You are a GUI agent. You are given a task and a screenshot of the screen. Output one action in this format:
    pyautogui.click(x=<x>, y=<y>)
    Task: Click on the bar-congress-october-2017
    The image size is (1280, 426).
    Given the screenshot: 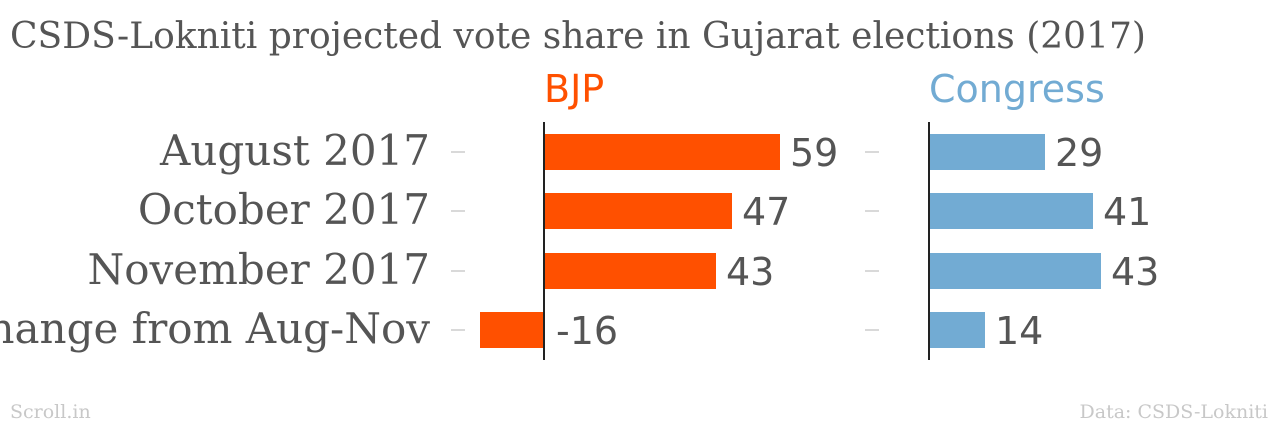 What is the action you would take?
    pyautogui.click(x=1011, y=211)
    